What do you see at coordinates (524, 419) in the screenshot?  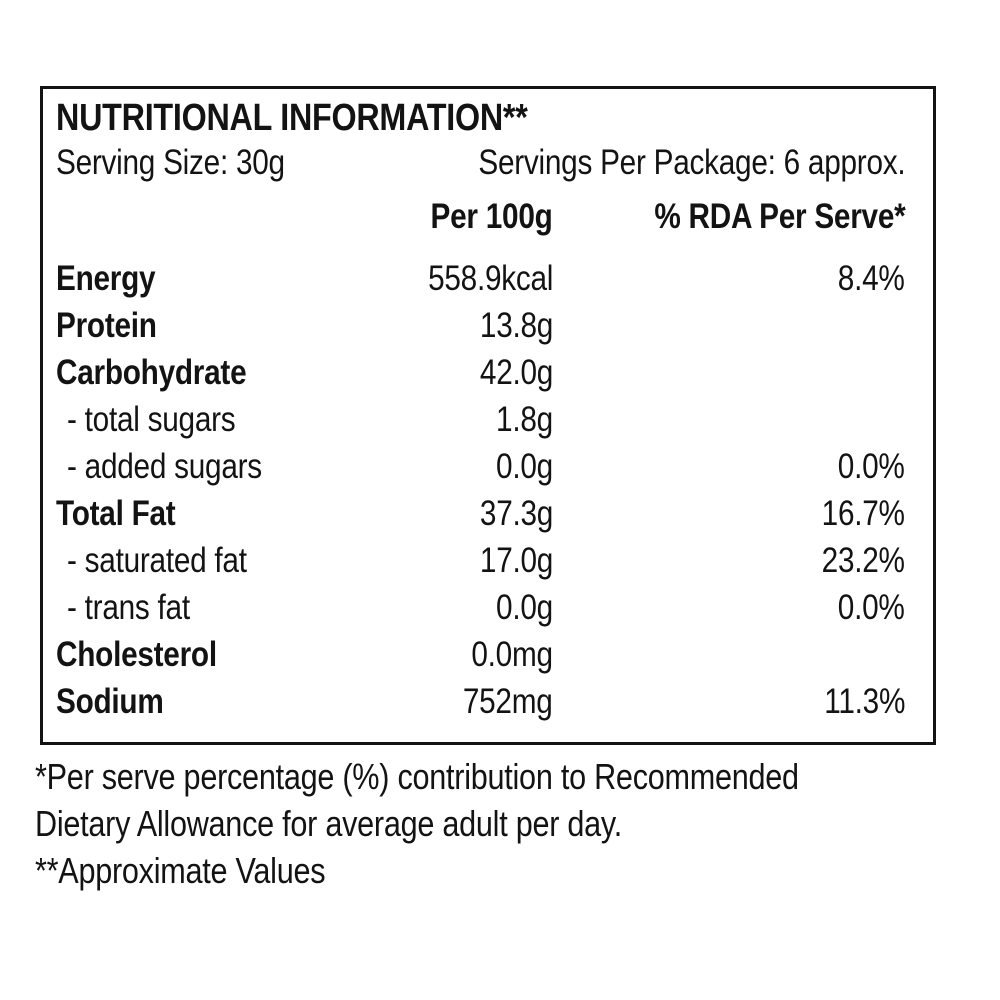 I see `per-100g-value: 1.8g` at bounding box center [524, 419].